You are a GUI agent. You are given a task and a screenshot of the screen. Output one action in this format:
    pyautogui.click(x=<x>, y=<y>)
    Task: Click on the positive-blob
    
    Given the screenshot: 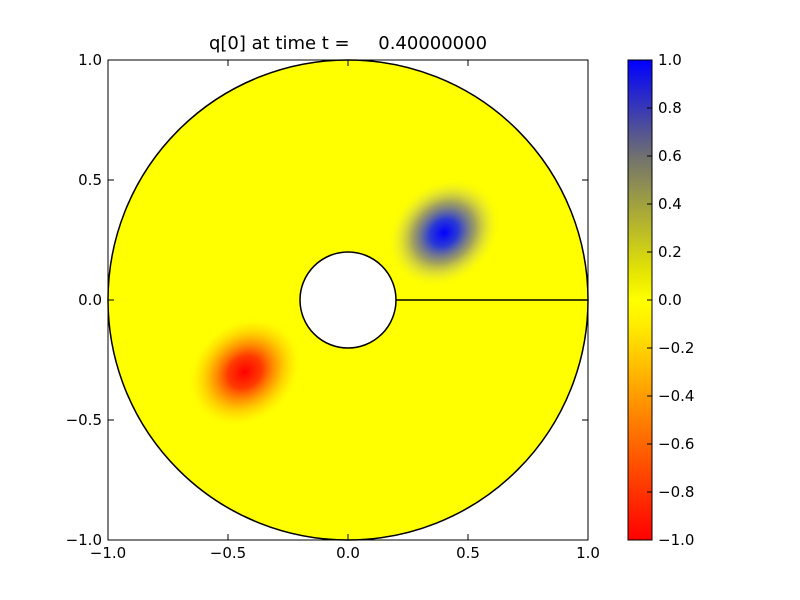 What is the action you would take?
    pyautogui.click(x=444, y=233)
    